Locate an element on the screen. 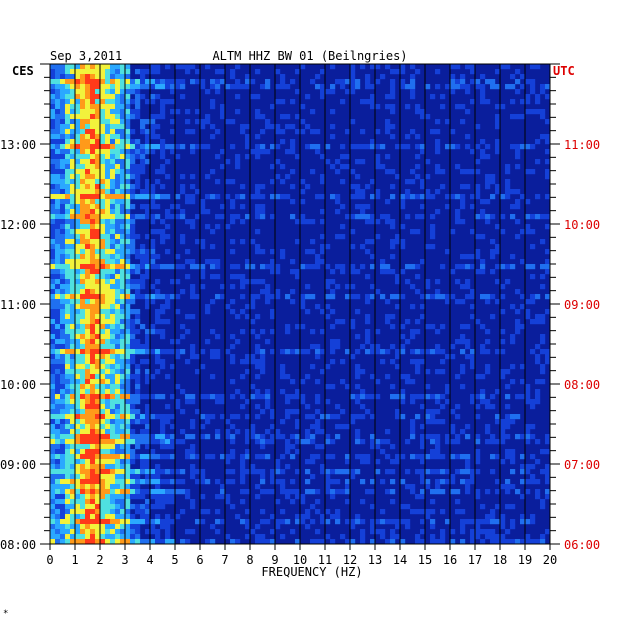  x-tick-label: 13 is located at coordinates (375, 560).